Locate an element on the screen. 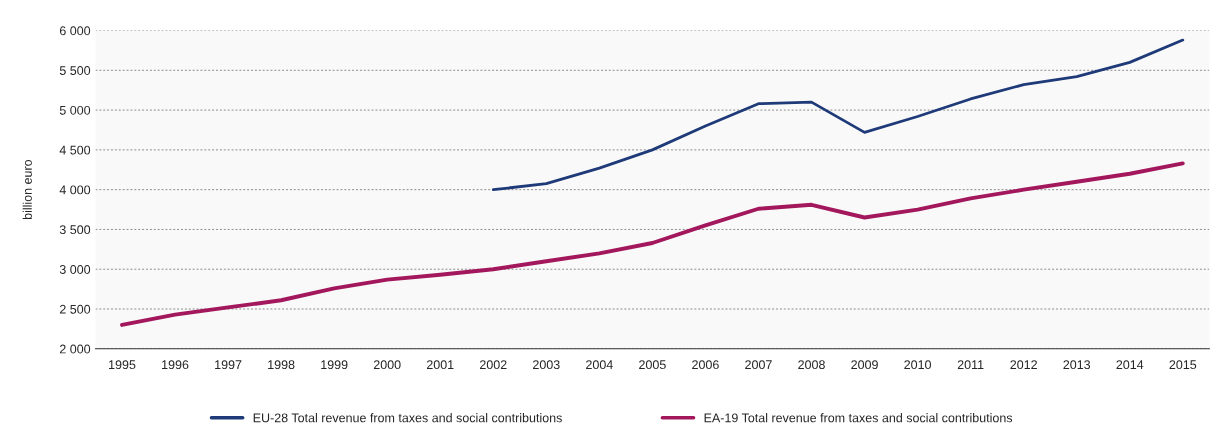  y-tick-label: 4 500 is located at coordinates (75, 150).